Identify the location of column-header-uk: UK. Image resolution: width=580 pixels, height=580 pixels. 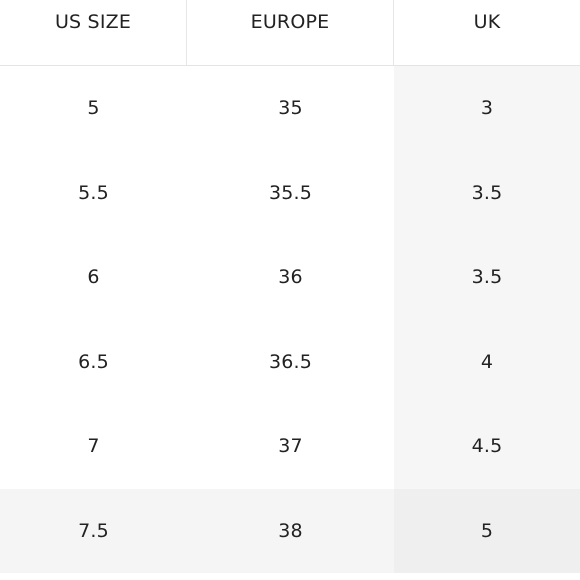
(487, 33).